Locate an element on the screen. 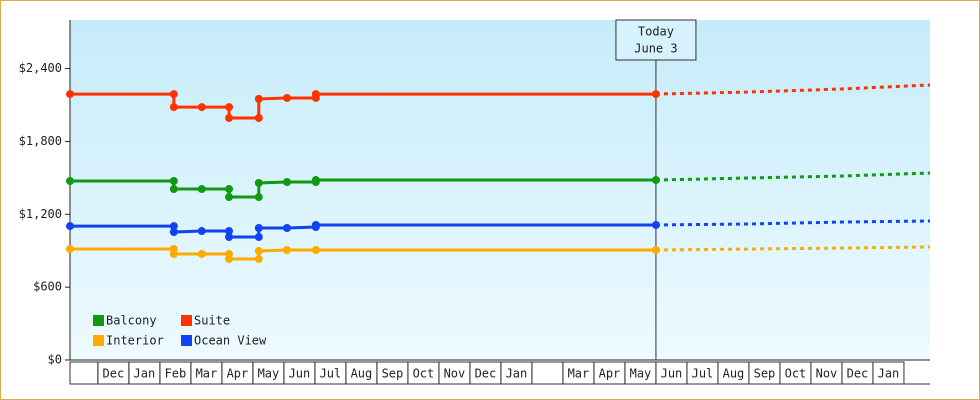 Image resolution: width=980 pixels, height=400 pixels. x-tick-label: Feb is located at coordinates (176, 374).